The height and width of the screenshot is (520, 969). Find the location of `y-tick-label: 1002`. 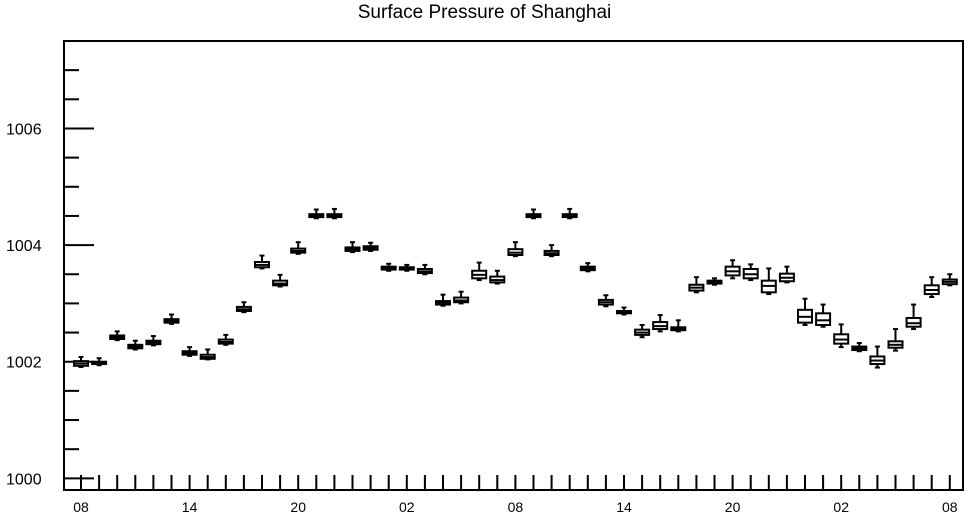

y-tick-label: 1002 is located at coordinates (24, 363).